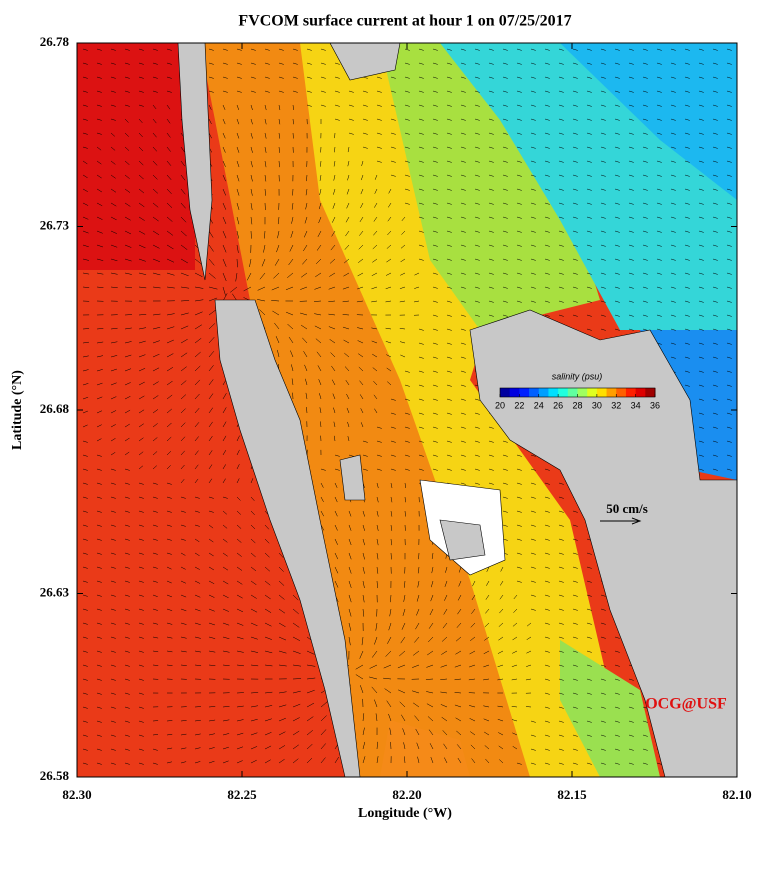 The image size is (770, 869). What do you see at coordinates (55, 408) in the screenshot?
I see `y-tick-label: 26.68` at bounding box center [55, 408].